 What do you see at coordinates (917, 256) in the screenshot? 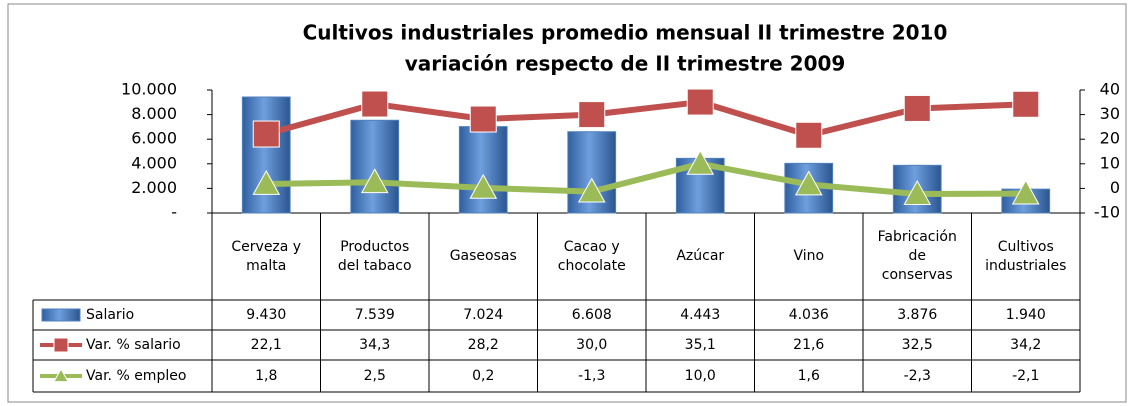
I see `category-cell: Fabricación de conservas` at bounding box center [917, 256].